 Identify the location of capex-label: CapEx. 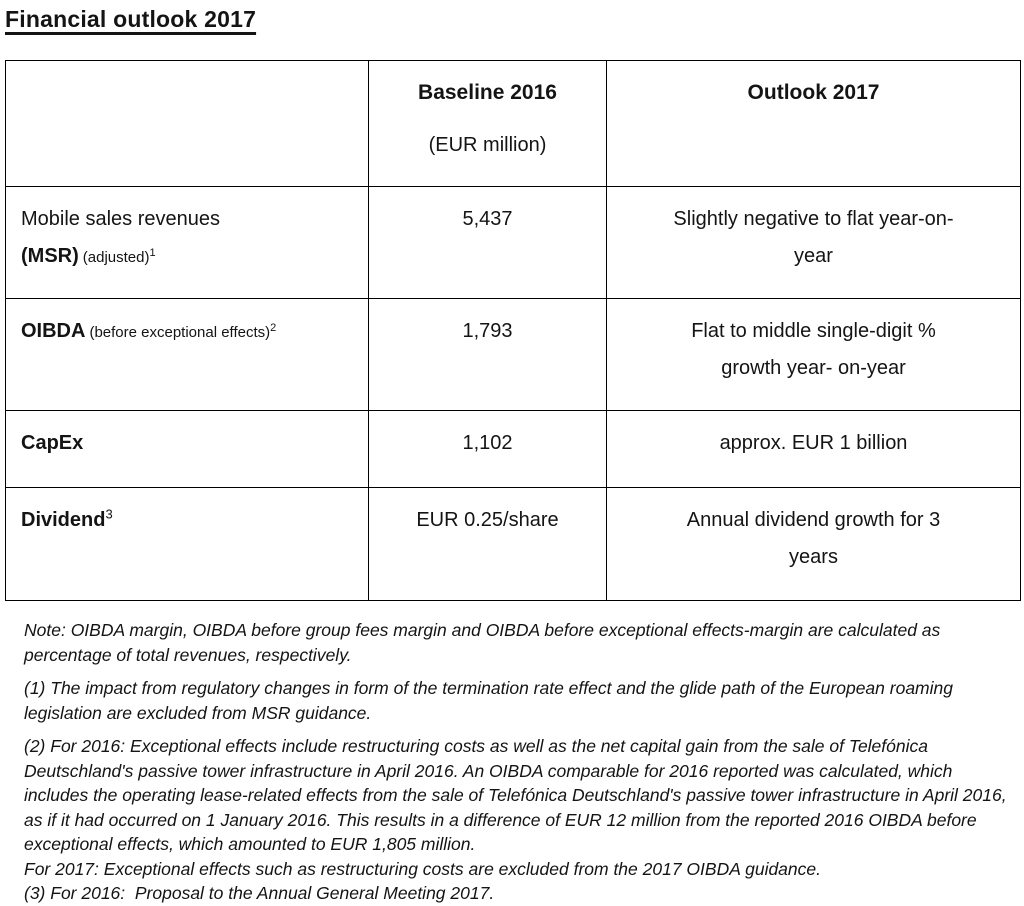
(52, 443).